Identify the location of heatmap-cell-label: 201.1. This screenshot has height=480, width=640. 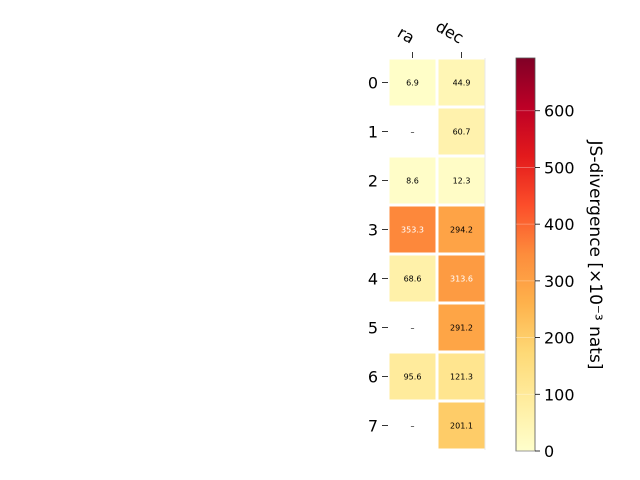
(461, 426).